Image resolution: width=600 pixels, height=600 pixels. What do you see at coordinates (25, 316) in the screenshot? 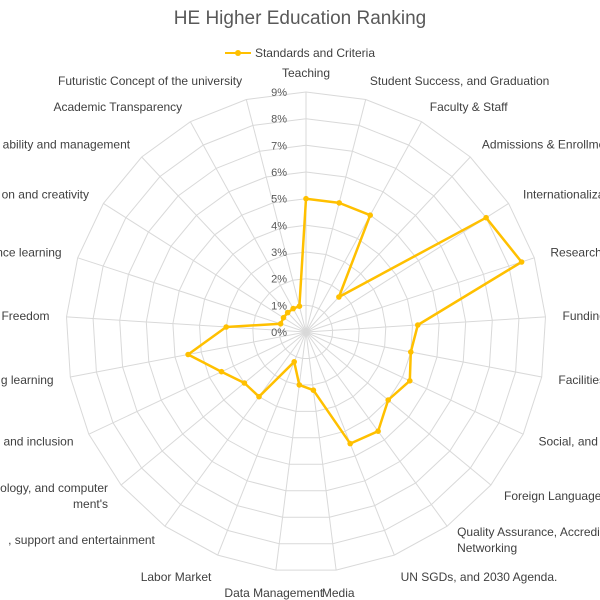
I see `category-label: Freedom` at bounding box center [25, 316].